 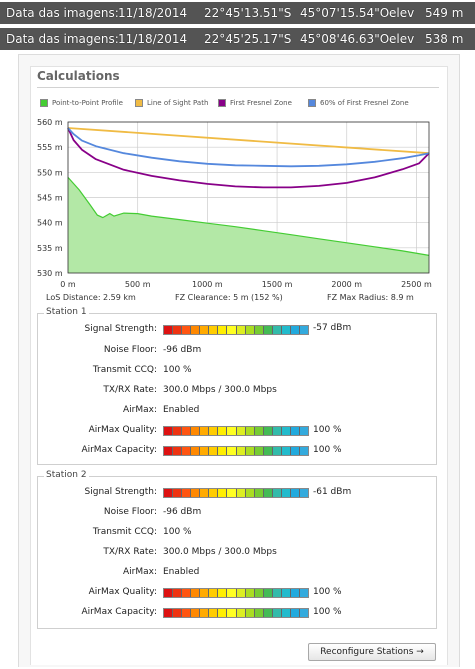 What do you see at coordinates (261, 103) in the screenshot?
I see `legend-label: First Fresnel Zone` at bounding box center [261, 103].